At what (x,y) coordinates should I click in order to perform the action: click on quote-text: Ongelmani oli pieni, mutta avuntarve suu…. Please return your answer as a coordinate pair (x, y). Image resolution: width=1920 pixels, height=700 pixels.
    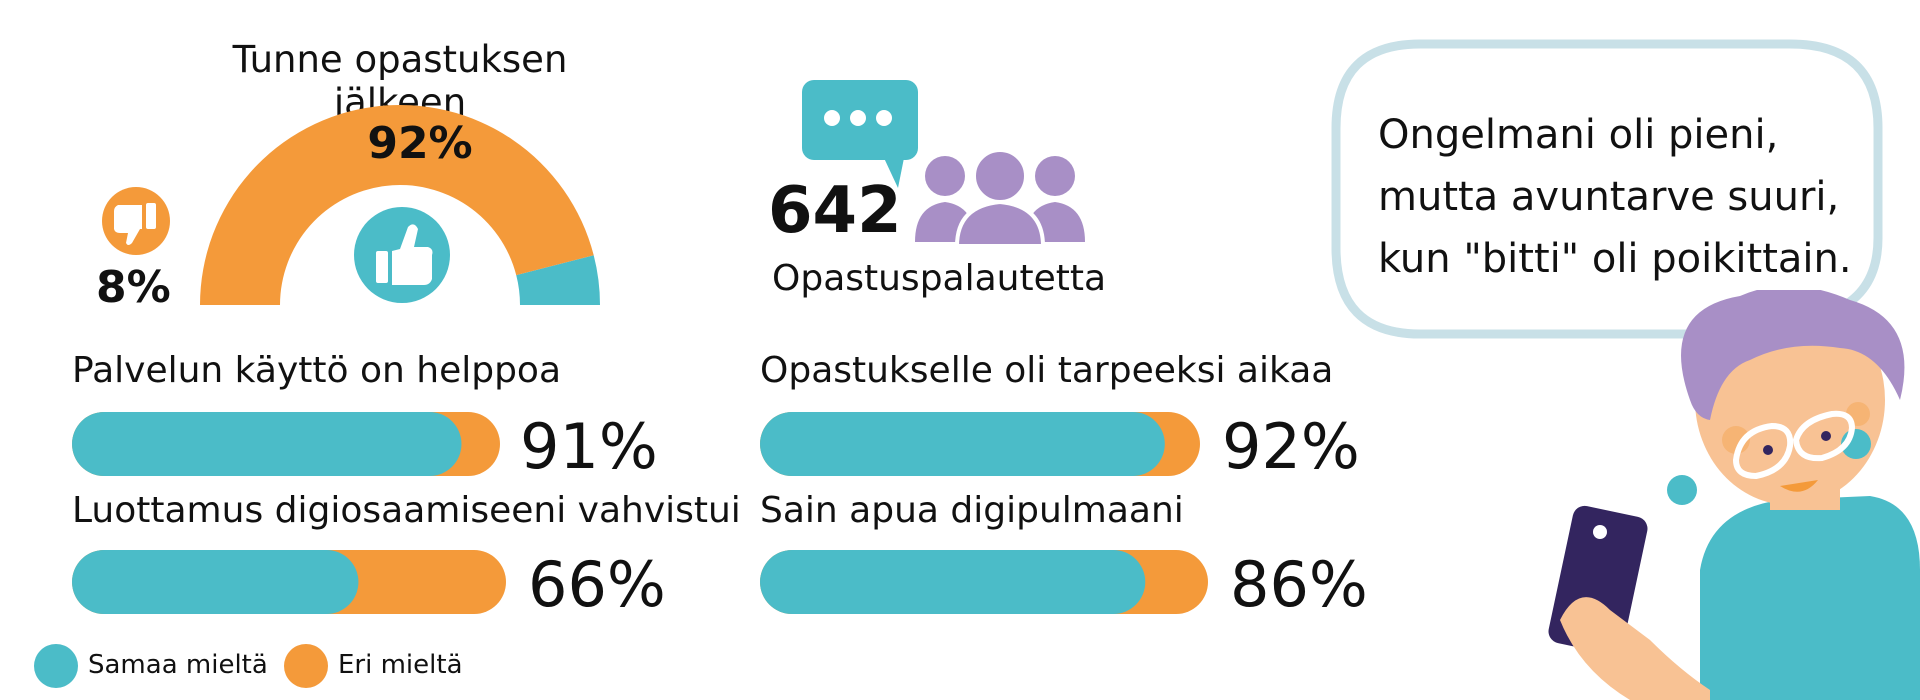
    Looking at the image, I should click on (1618, 197).